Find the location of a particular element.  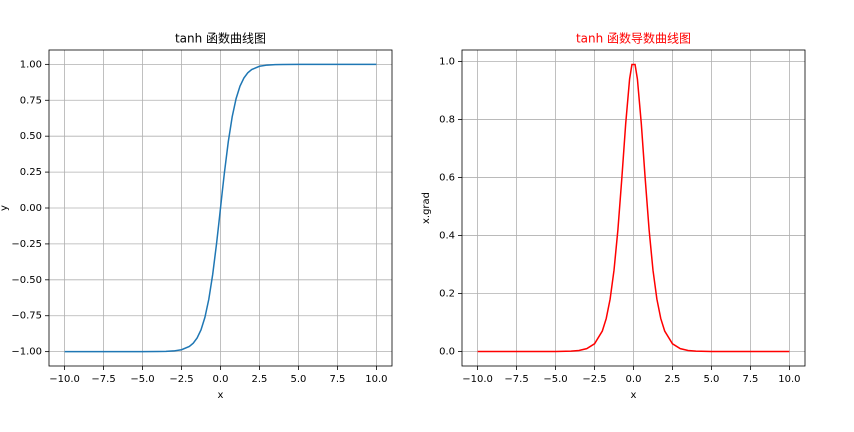

y-tick-label: −0.75 is located at coordinates (26, 316).